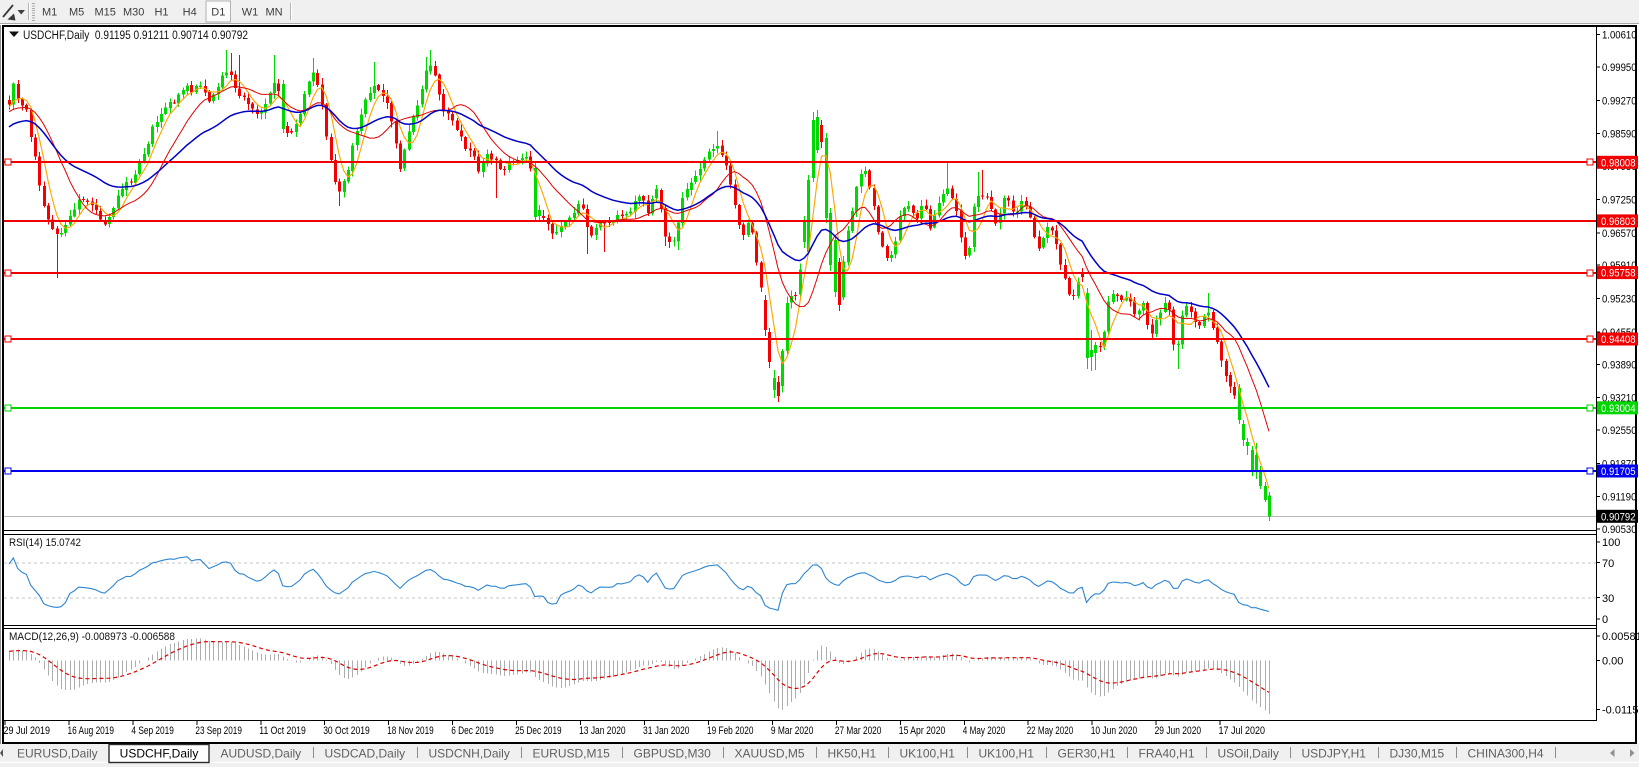 This screenshot has height=767, width=1639. I want to click on svg-text: 0.91705, so click(1618, 472).